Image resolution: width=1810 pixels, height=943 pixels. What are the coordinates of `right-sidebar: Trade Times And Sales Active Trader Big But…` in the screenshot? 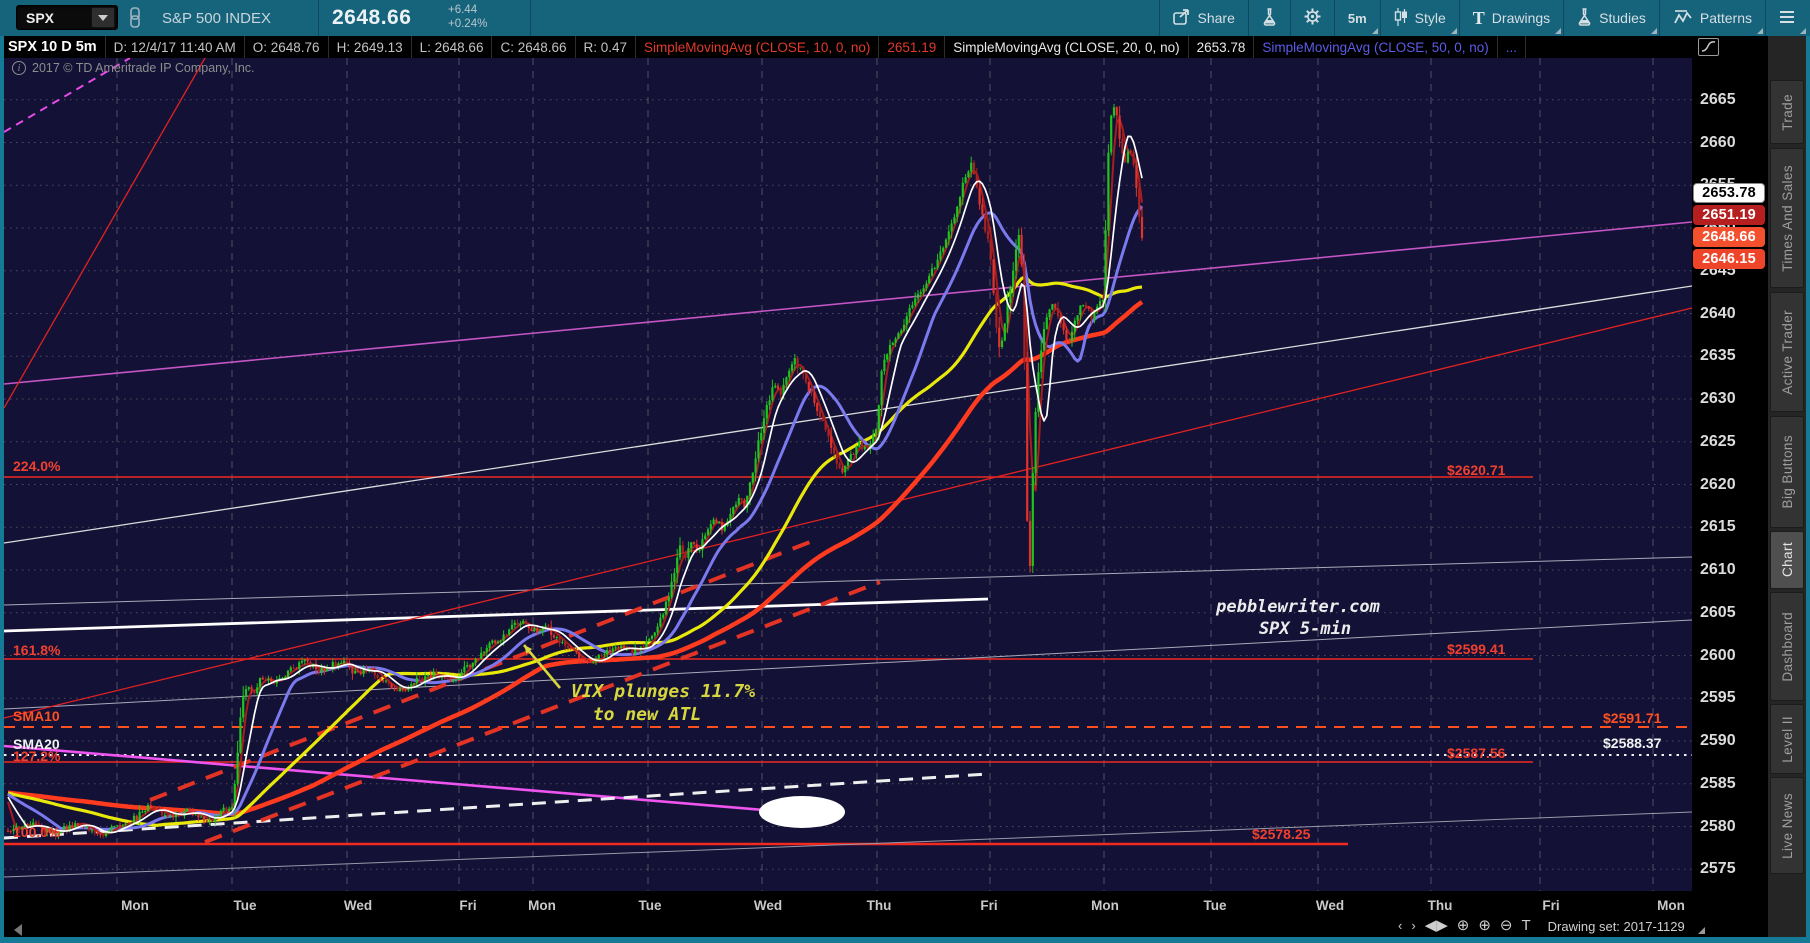 It's located at (1787, 489).